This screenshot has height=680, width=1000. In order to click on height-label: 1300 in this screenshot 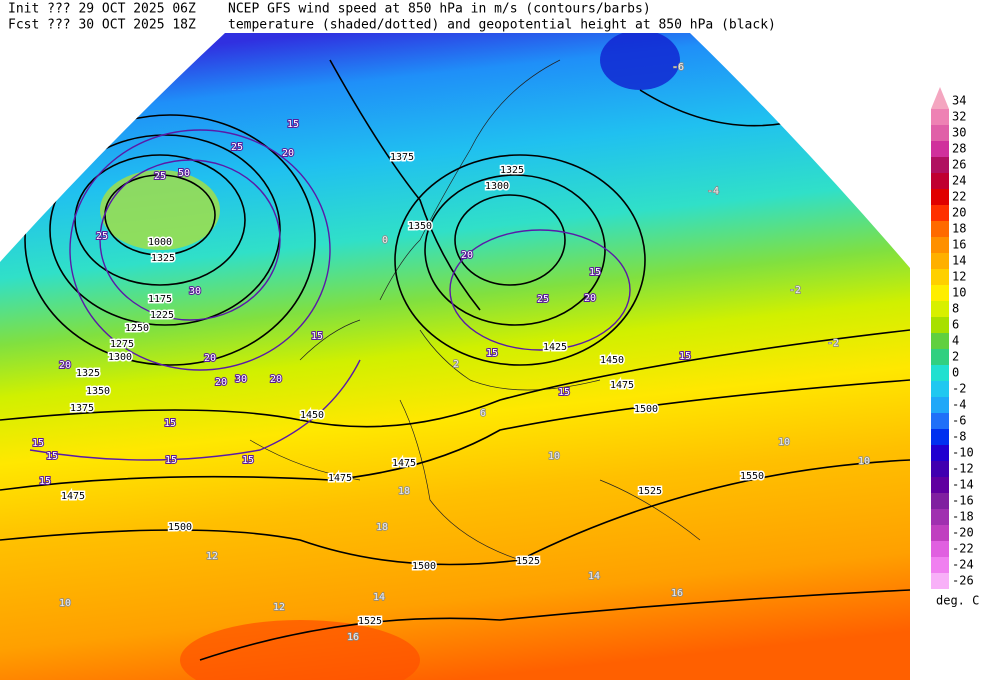, I will do `click(120, 357)`.